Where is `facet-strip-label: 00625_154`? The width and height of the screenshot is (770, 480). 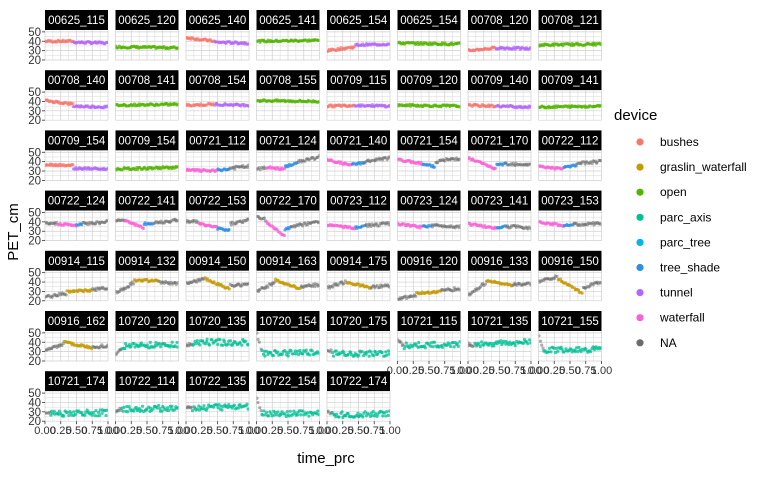
facet-strip-label: 00625_154 is located at coordinates (359, 21).